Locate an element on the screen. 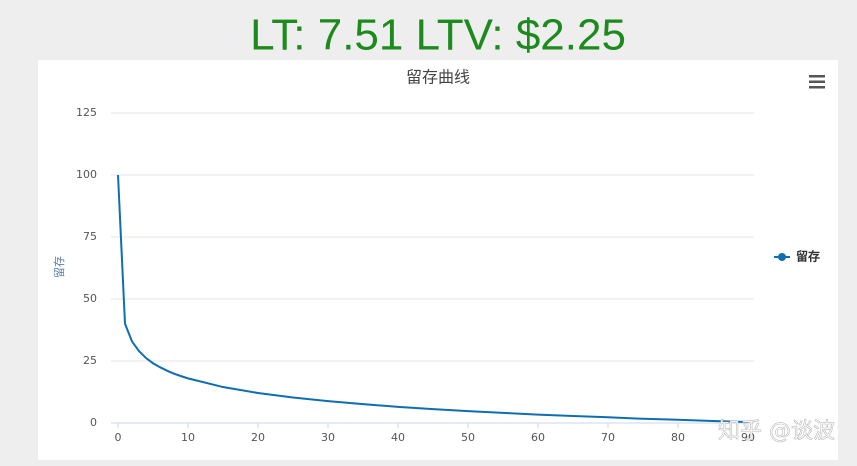 This screenshot has width=857, height=466. legend-label: 留存 is located at coordinates (808, 256).